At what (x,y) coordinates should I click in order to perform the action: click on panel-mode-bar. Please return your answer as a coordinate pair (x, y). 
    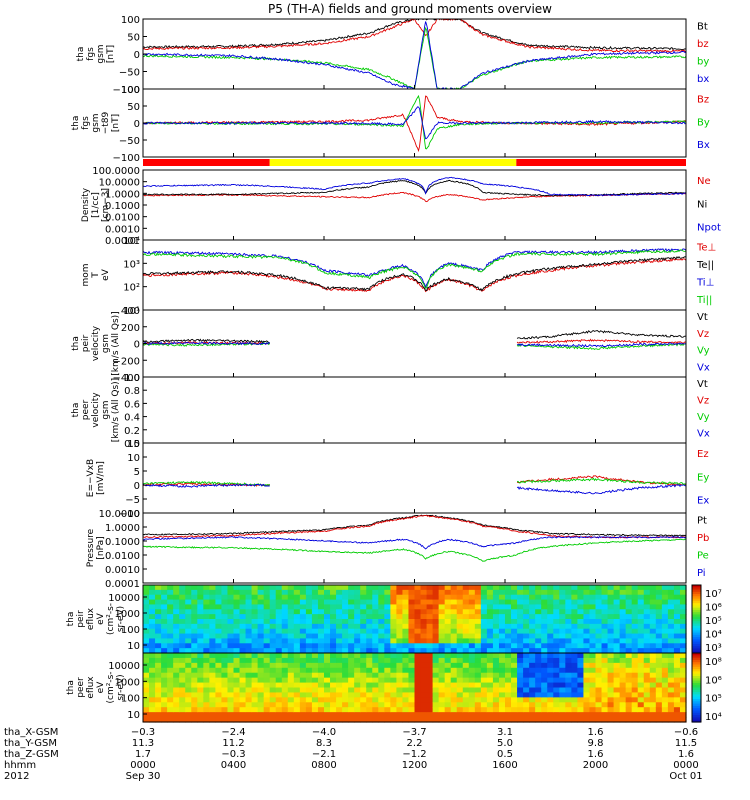
    Looking at the image, I should click on (414, 162).